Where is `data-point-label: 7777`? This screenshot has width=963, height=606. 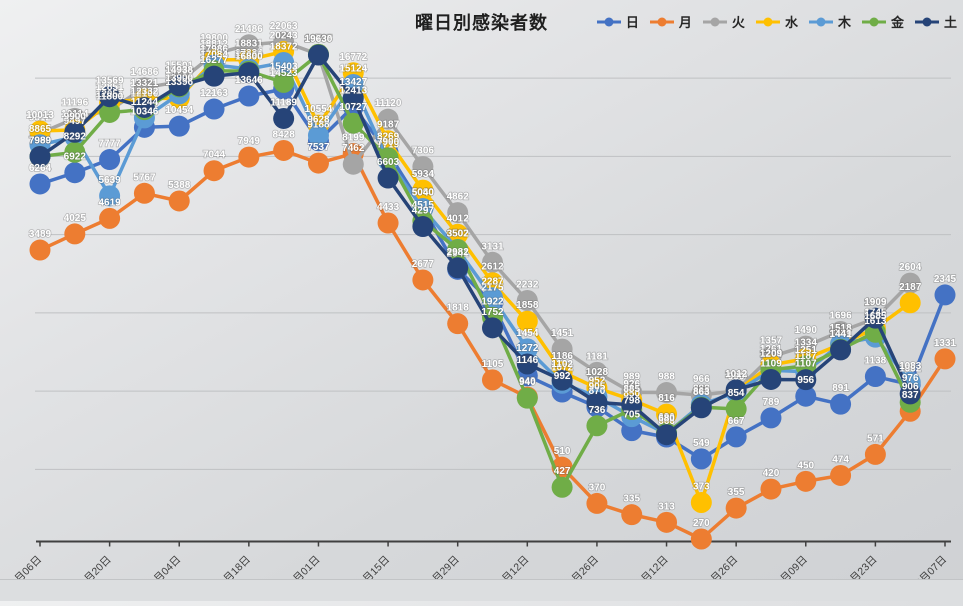 data-point-label: 7777 is located at coordinates (109, 144).